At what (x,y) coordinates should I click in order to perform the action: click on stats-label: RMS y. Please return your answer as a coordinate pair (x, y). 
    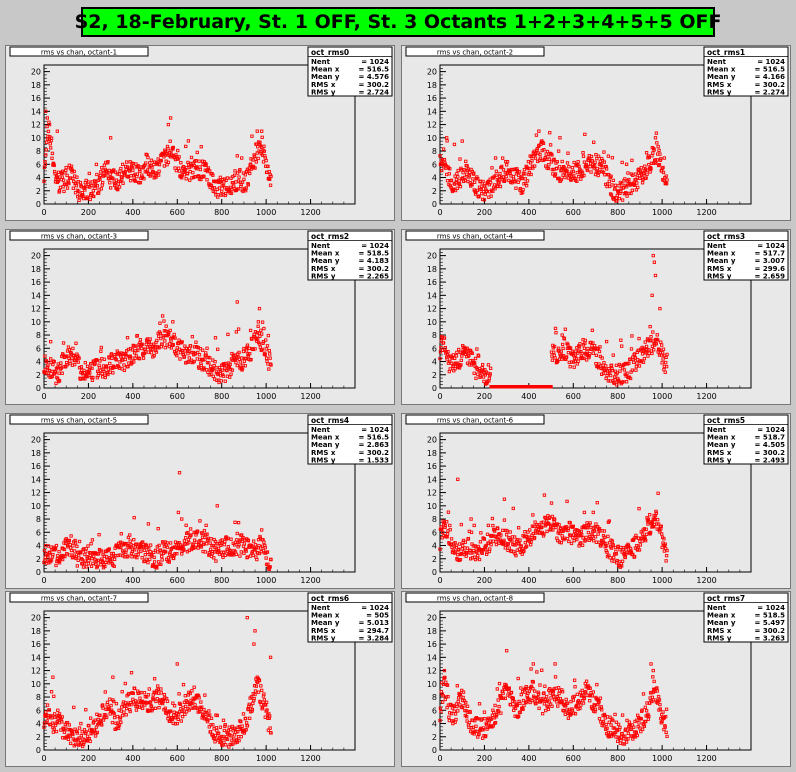
    Looking at the image, I should click on (323, 638).